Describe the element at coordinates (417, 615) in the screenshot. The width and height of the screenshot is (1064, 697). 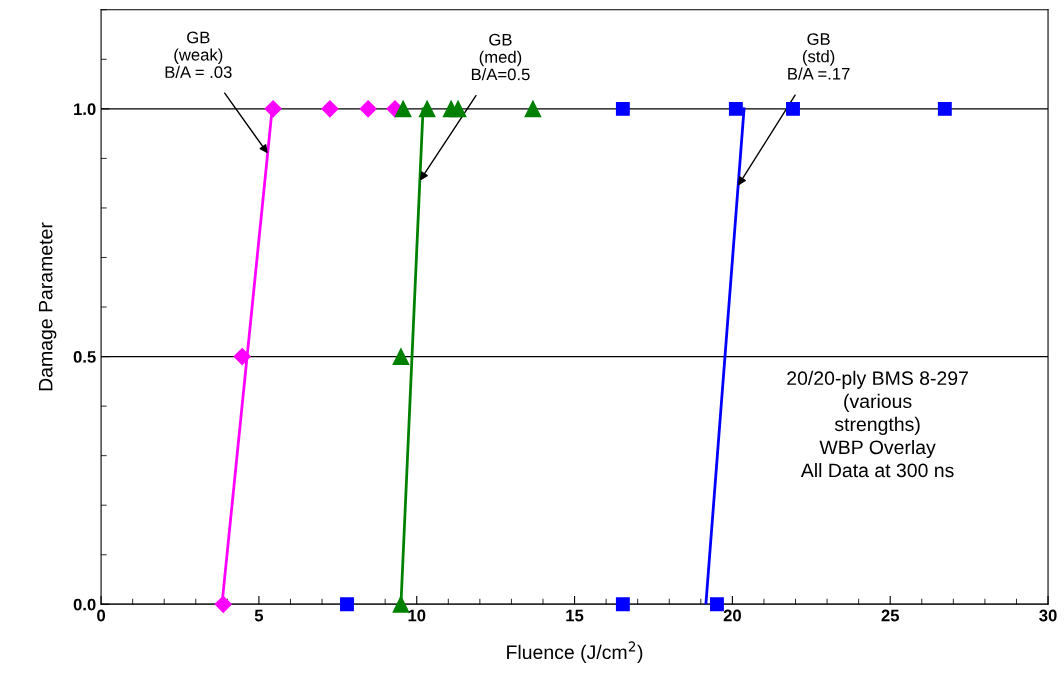
I see `x-tick-label: 10` at that location.